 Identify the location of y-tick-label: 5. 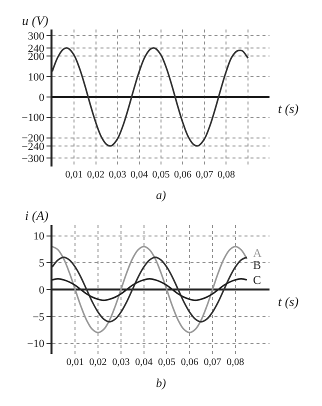
(41, 264).